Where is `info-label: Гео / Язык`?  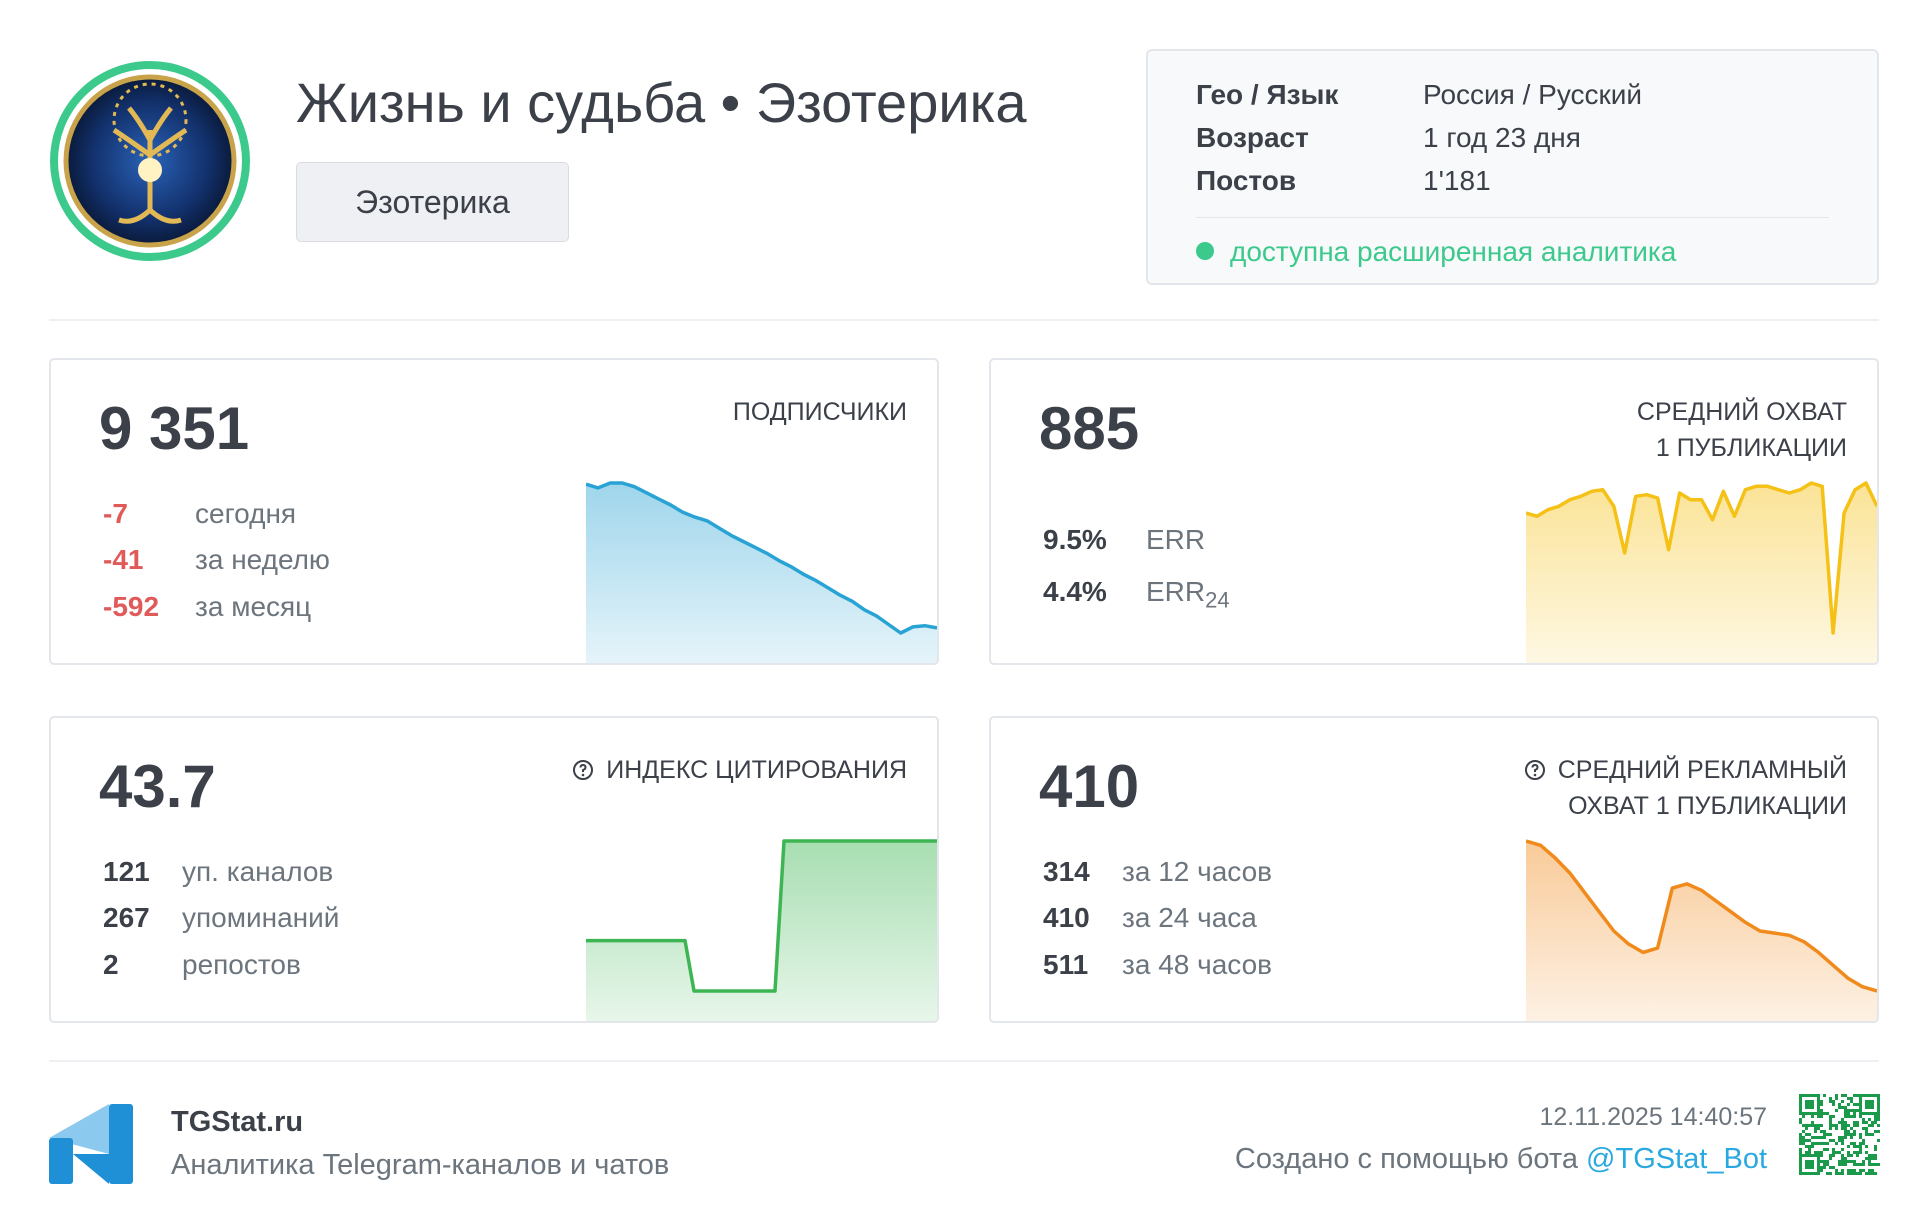
info-label: Гео / Язык is located at coordinates (1267, 94).